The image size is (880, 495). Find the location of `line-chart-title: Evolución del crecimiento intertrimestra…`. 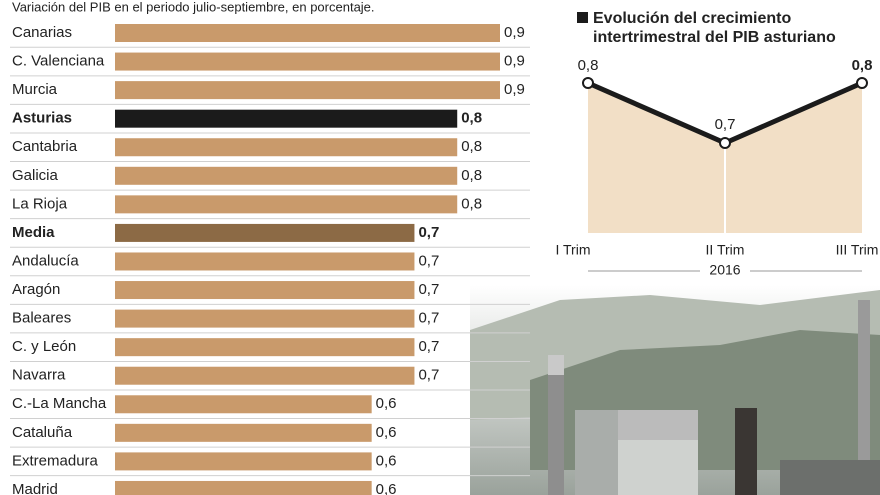

line-chart-title: Evolución del crecimiento intertrimestra… is located at coordinates (714, 28).